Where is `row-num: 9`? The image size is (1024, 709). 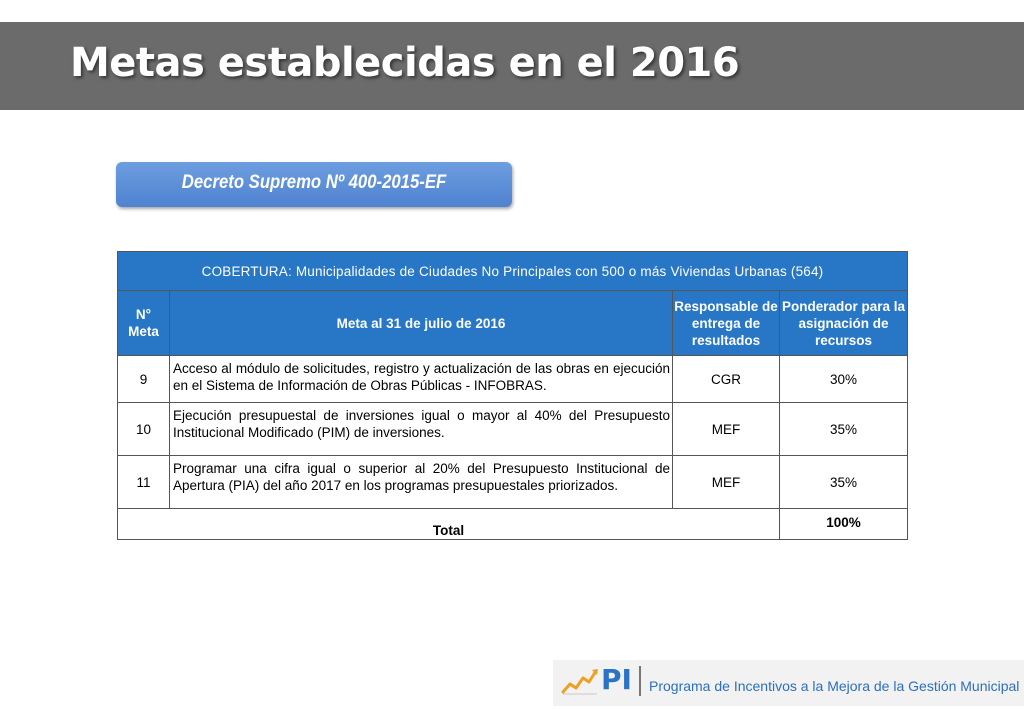 row-num: 9 is located at coordinates (143, 379).